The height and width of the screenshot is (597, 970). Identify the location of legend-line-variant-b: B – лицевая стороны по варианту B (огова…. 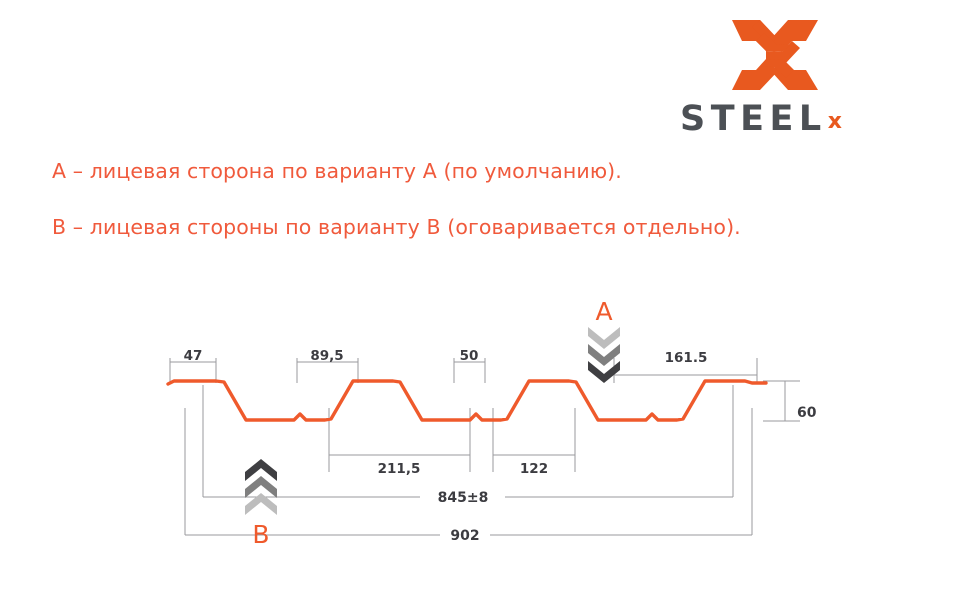
(396, 227).